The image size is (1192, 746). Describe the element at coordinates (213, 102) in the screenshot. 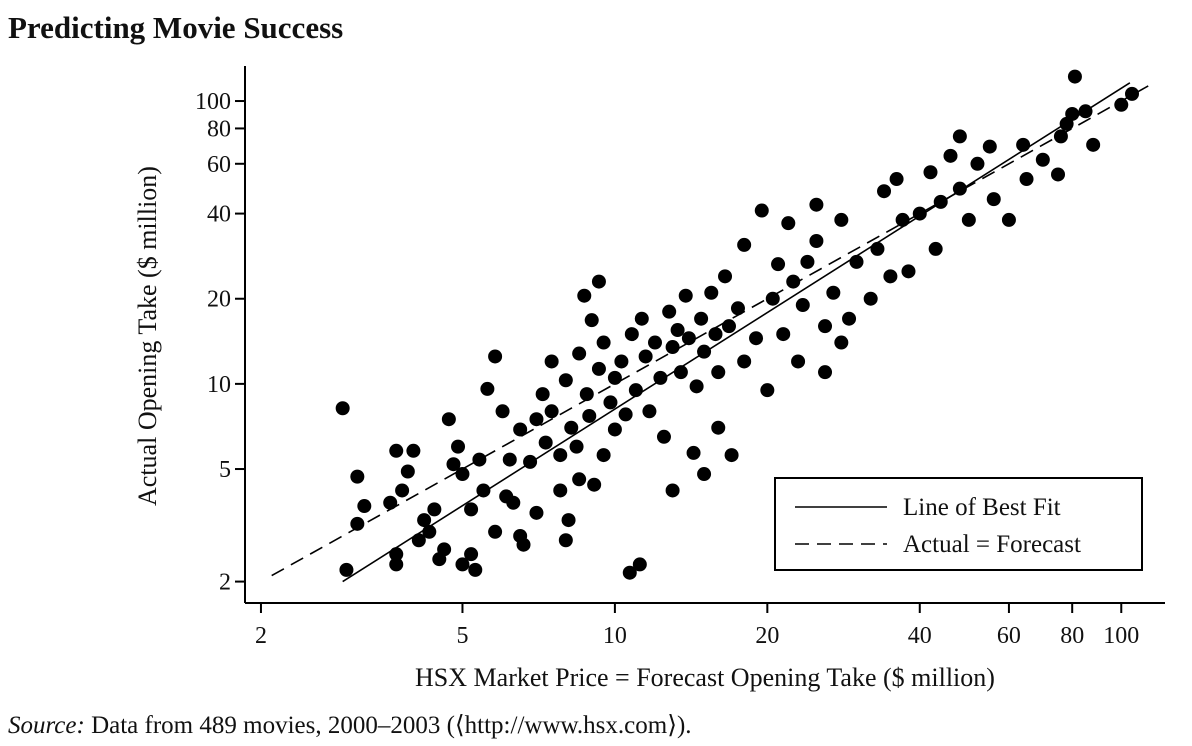

I see `y-tick-label: 100` at that location.